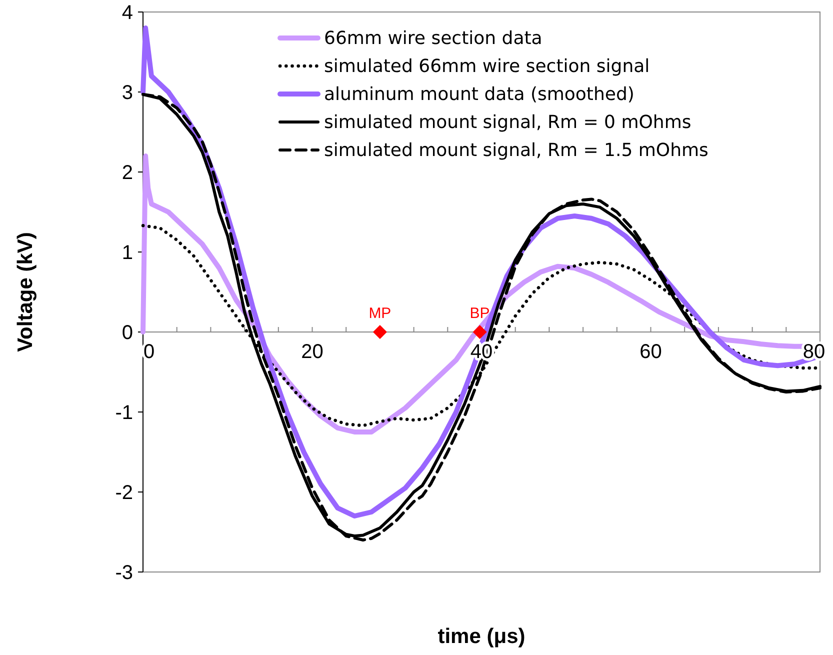 This screenshot has height=655, width=833. I want to click on x-tick-label: 20, so click(312, 352).